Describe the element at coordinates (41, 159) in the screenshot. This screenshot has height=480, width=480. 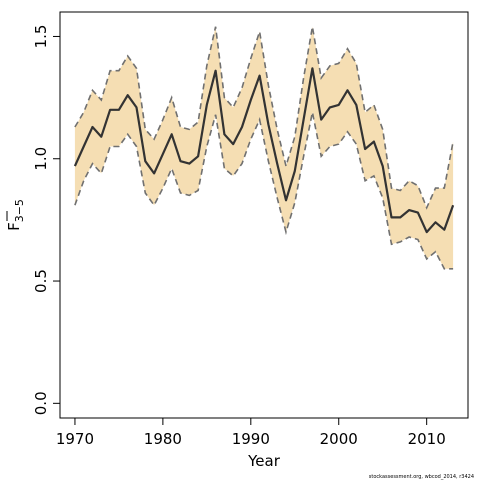
I see `y-tick-label: 1.0` at that location.